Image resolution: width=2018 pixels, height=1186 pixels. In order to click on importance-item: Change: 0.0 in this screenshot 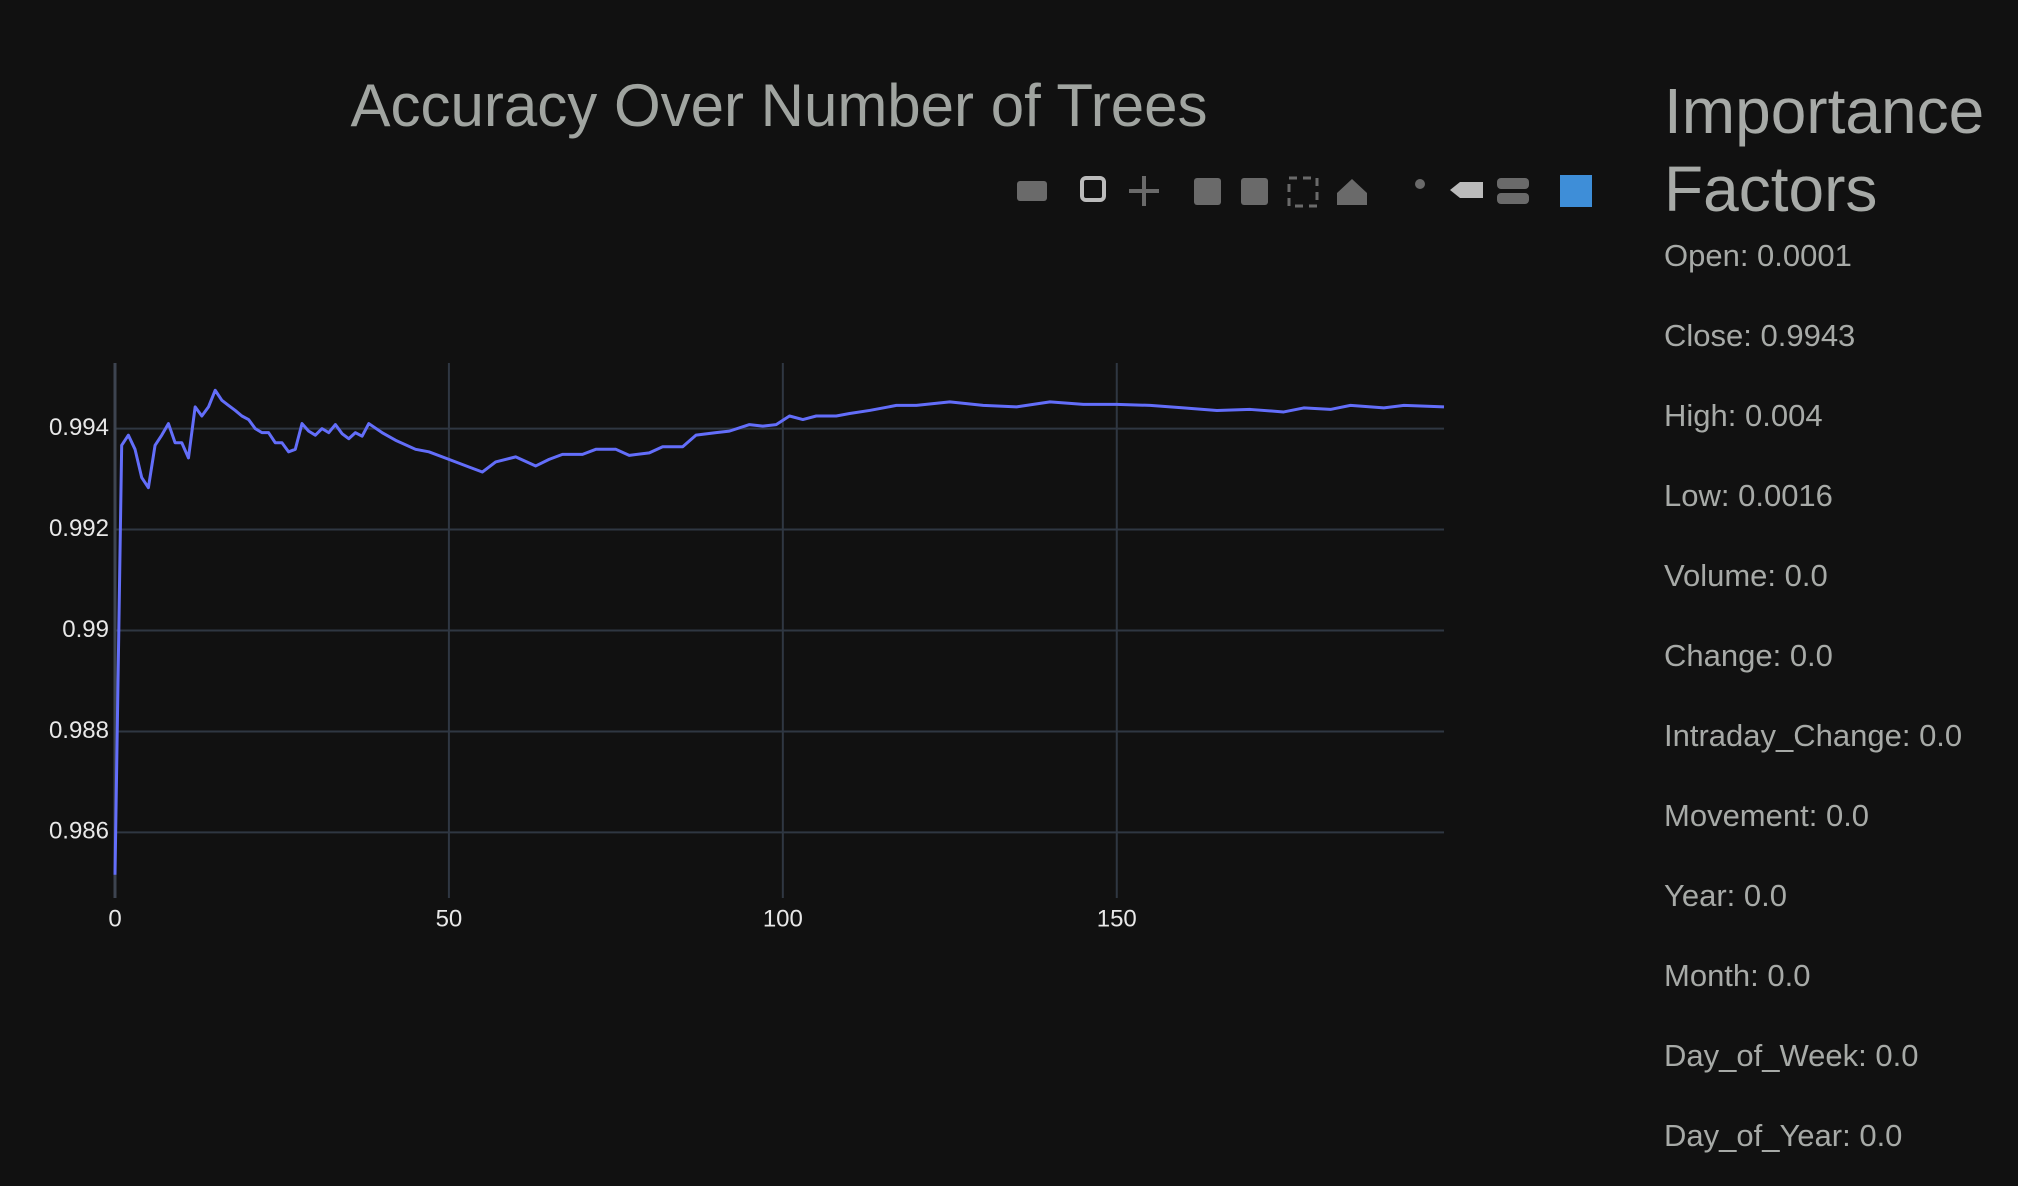, I will do `click(1748, 655)`.